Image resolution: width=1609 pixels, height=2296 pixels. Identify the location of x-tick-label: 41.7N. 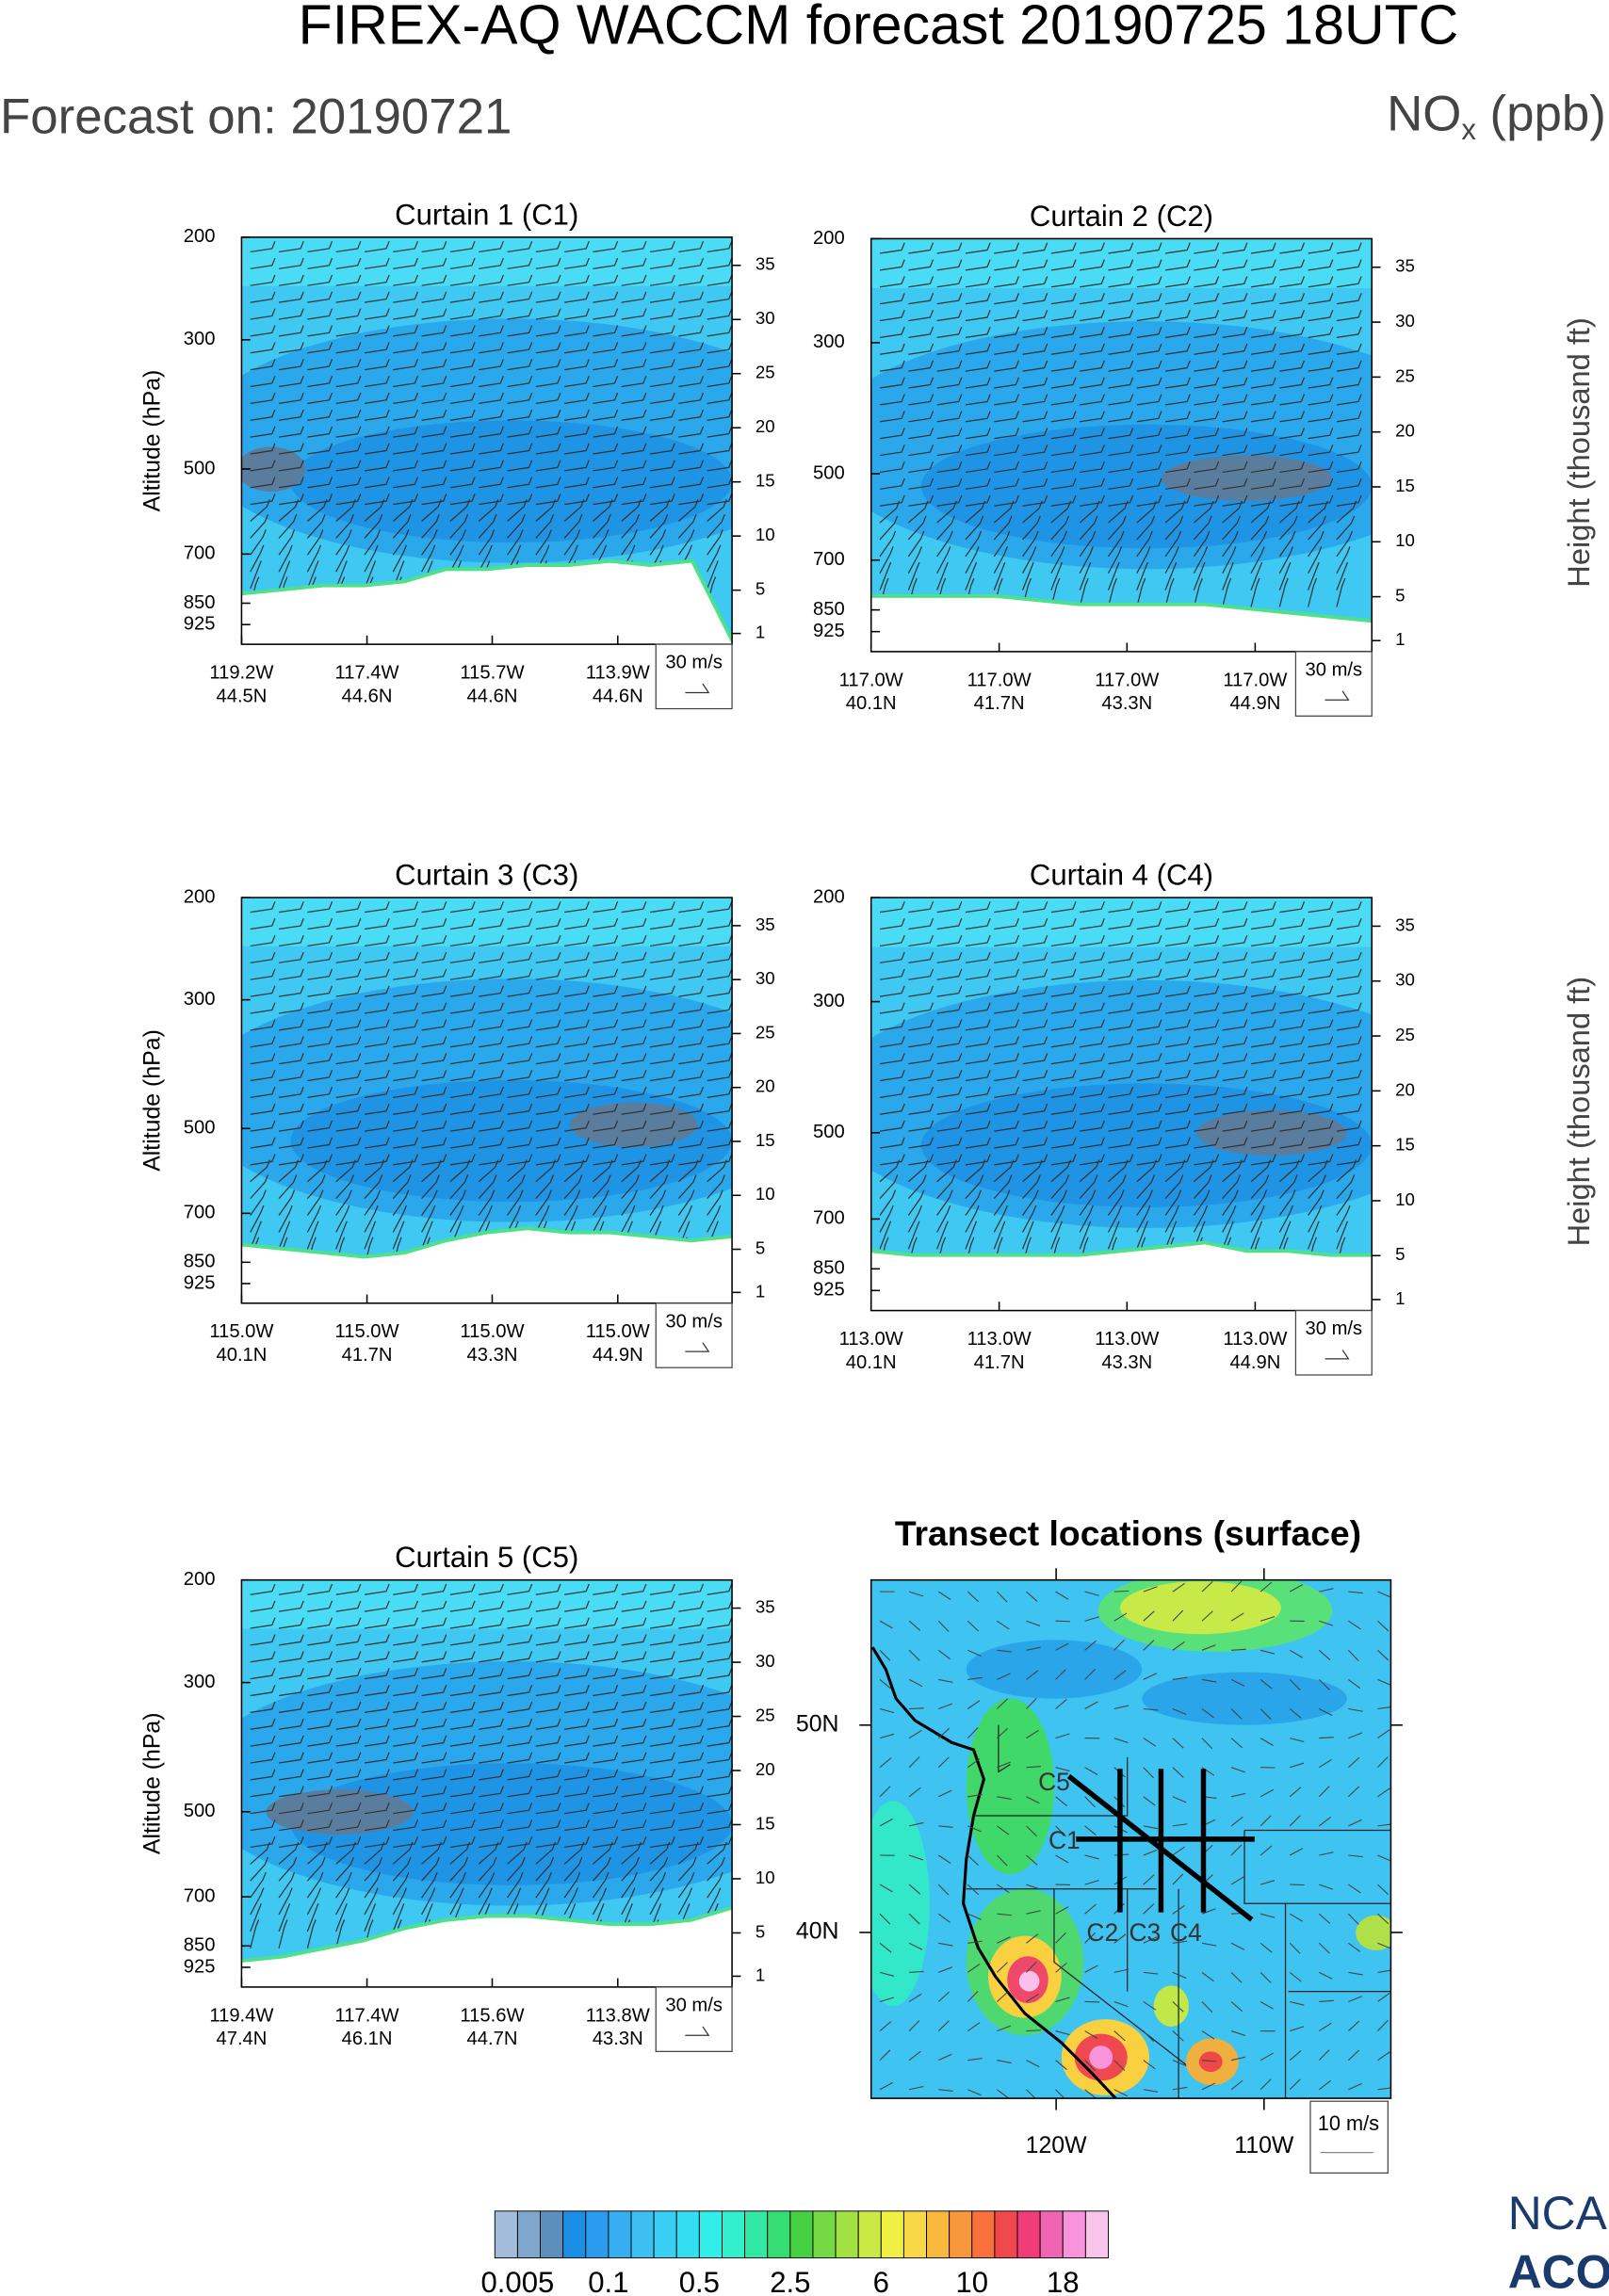
(1000, 1362).